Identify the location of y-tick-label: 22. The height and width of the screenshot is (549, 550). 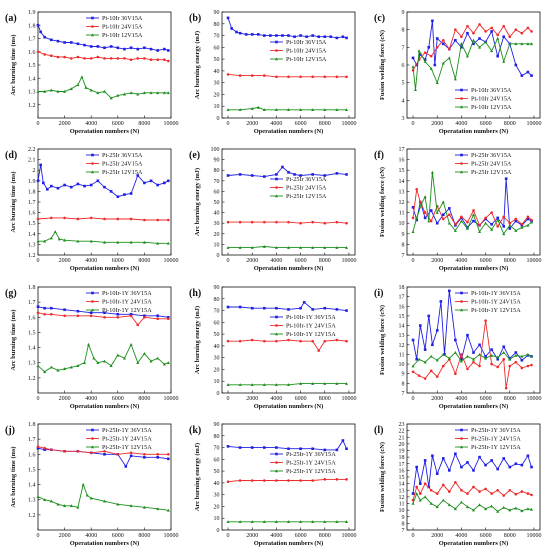
(402, 432).